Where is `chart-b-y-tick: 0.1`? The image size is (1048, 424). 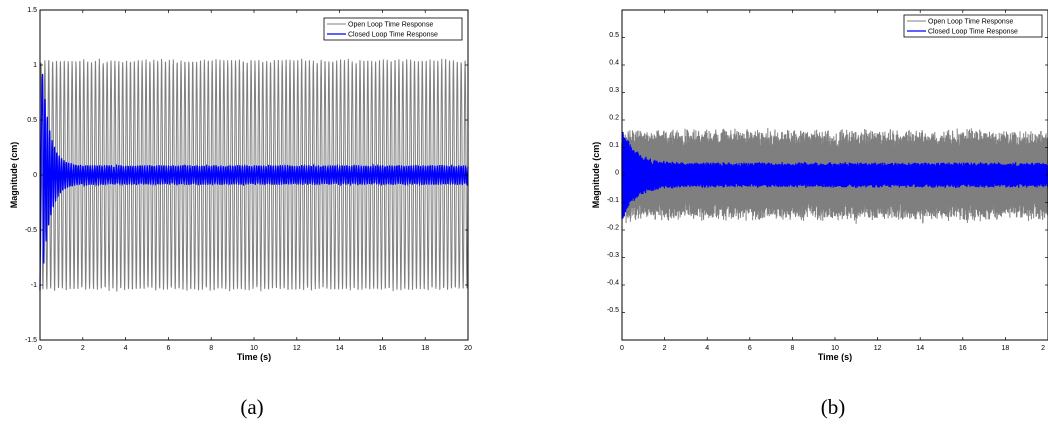 chart-b-y-tick: 0.1 is located at coordinates (614, 145).